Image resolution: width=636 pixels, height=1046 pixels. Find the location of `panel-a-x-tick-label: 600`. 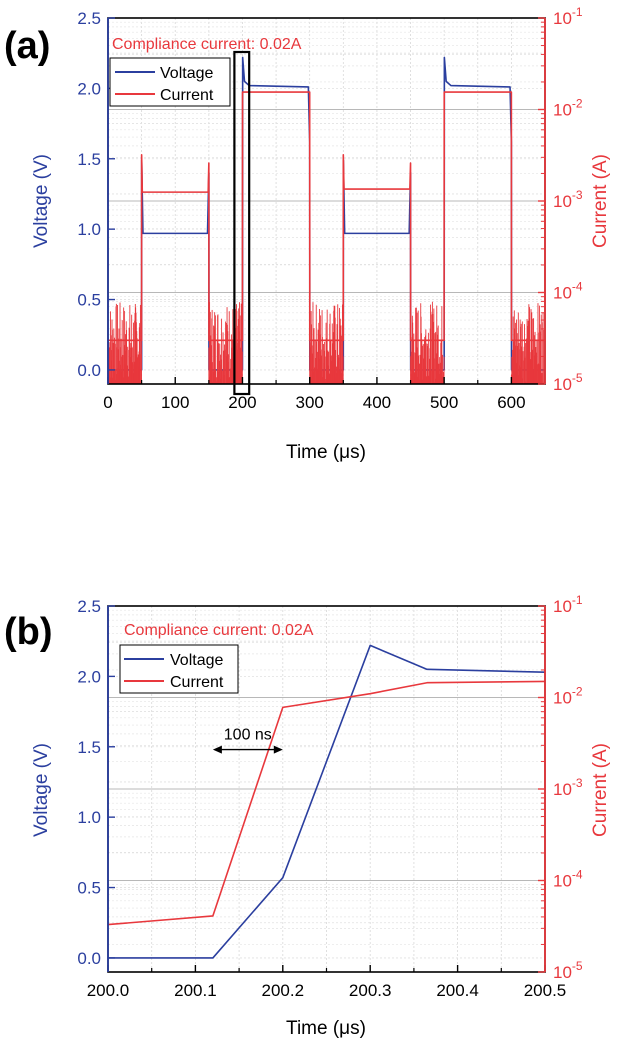

panel-a-x-tick-label: 600 is located at coordinates (511, 402).